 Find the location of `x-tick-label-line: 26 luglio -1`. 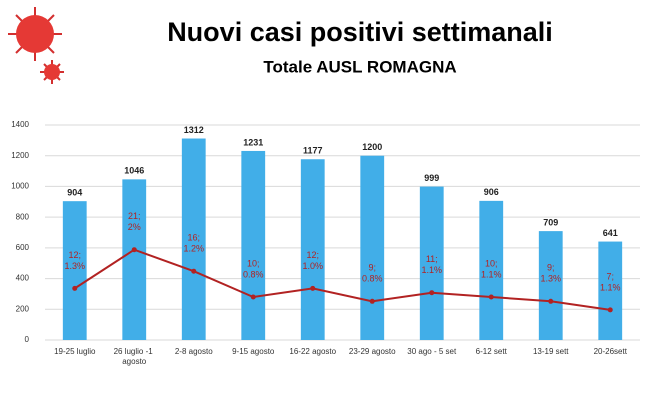

x-tick-label-line: 26 luglio -1 is located at coordinates (134, 351).